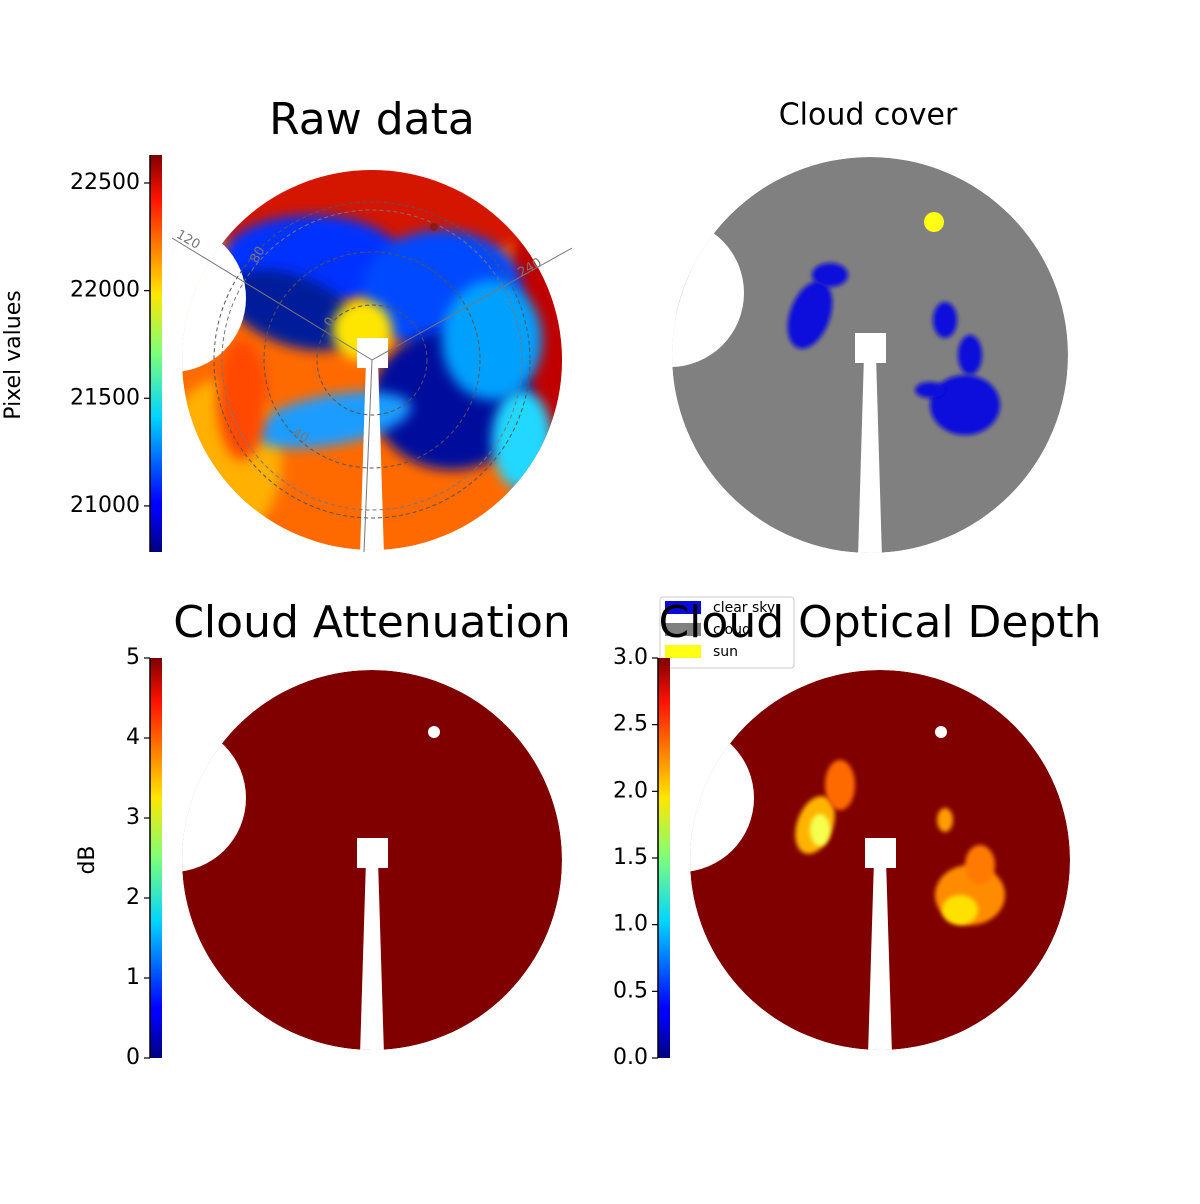 The height and width of the screenshot is (1204, 1200). What do you see at coordinates (133, 817) in the screenshot?
I see `colorbar-tick-label: 3` at bounding box center [133, 817].